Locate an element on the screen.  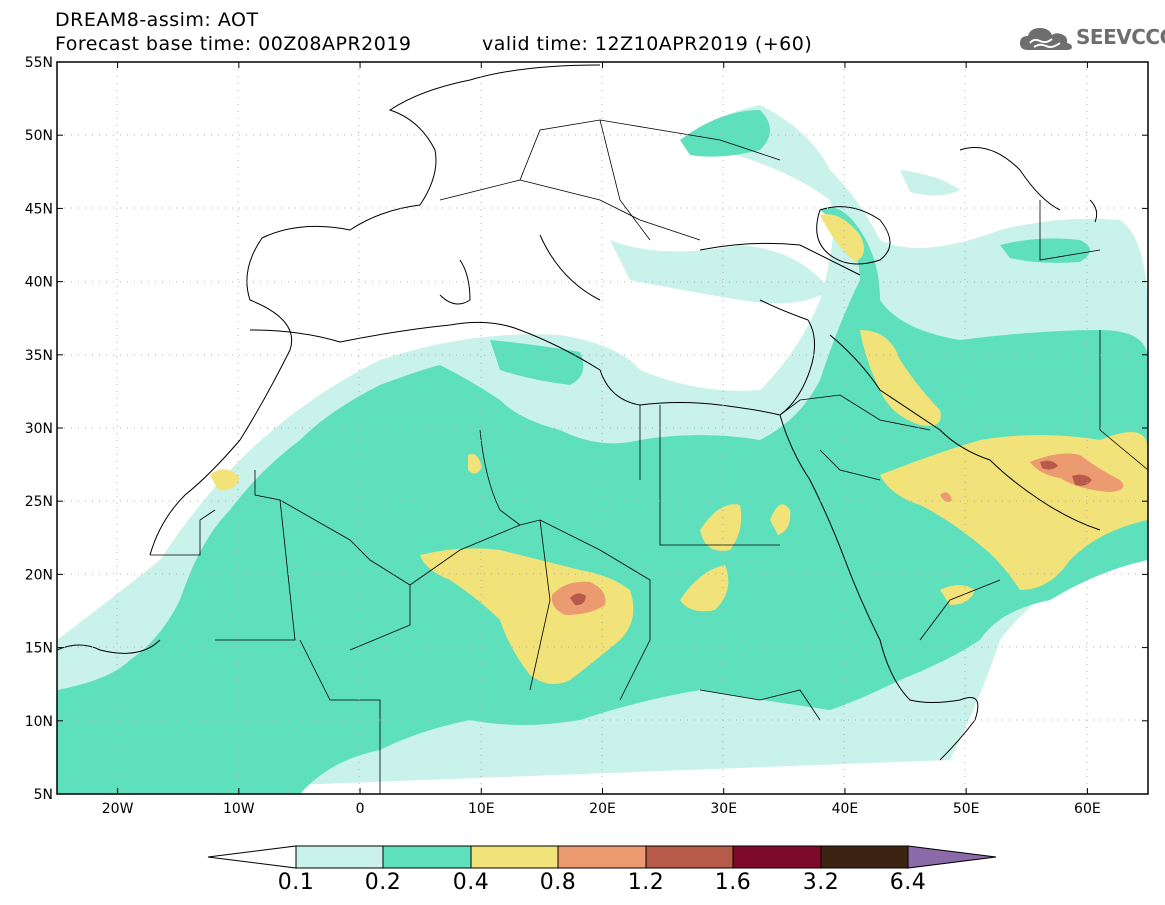
colorbar-swatch-0.2 is located at coordinates (427, 857).